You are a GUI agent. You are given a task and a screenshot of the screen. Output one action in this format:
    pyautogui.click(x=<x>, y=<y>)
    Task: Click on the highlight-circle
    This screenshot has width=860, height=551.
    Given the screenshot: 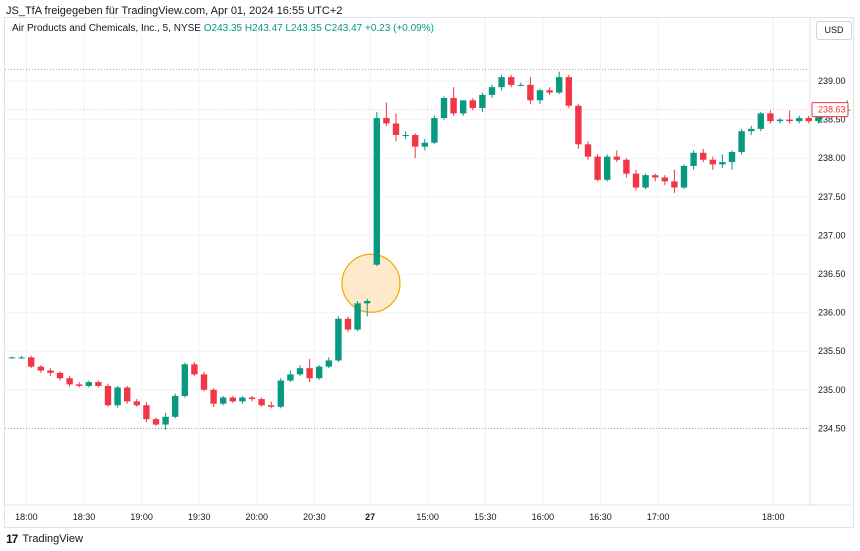 What is the action you would take?
    pyautogui.click(x=371, y=283)
    